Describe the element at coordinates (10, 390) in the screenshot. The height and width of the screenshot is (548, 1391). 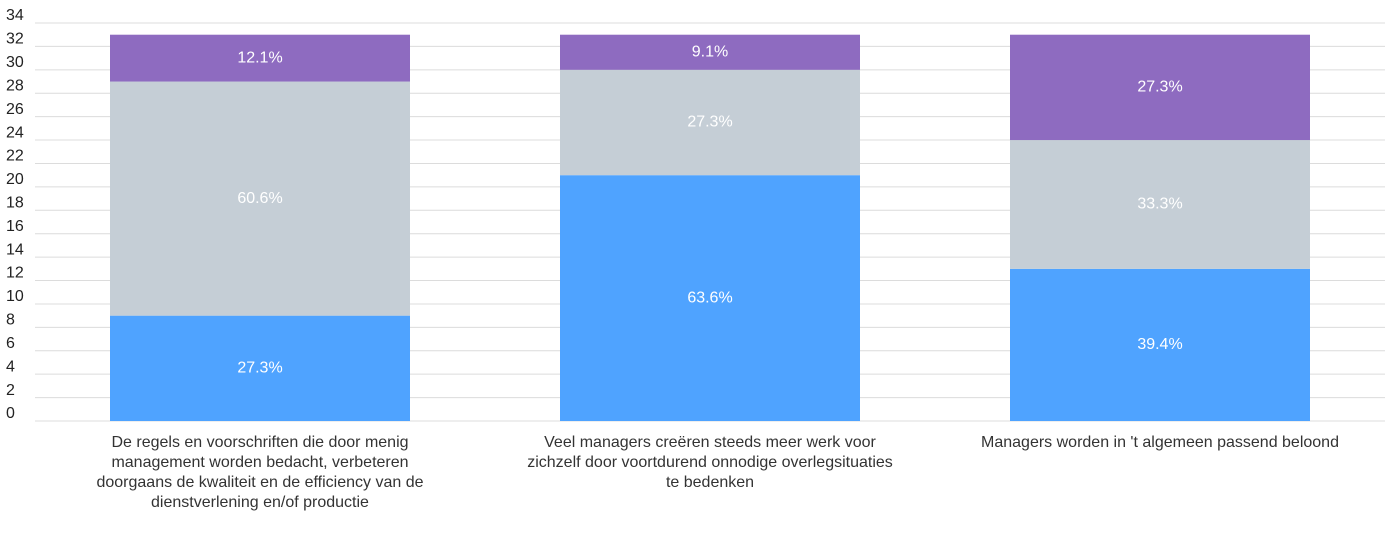
I see `y-tick-label: 2` at that location.